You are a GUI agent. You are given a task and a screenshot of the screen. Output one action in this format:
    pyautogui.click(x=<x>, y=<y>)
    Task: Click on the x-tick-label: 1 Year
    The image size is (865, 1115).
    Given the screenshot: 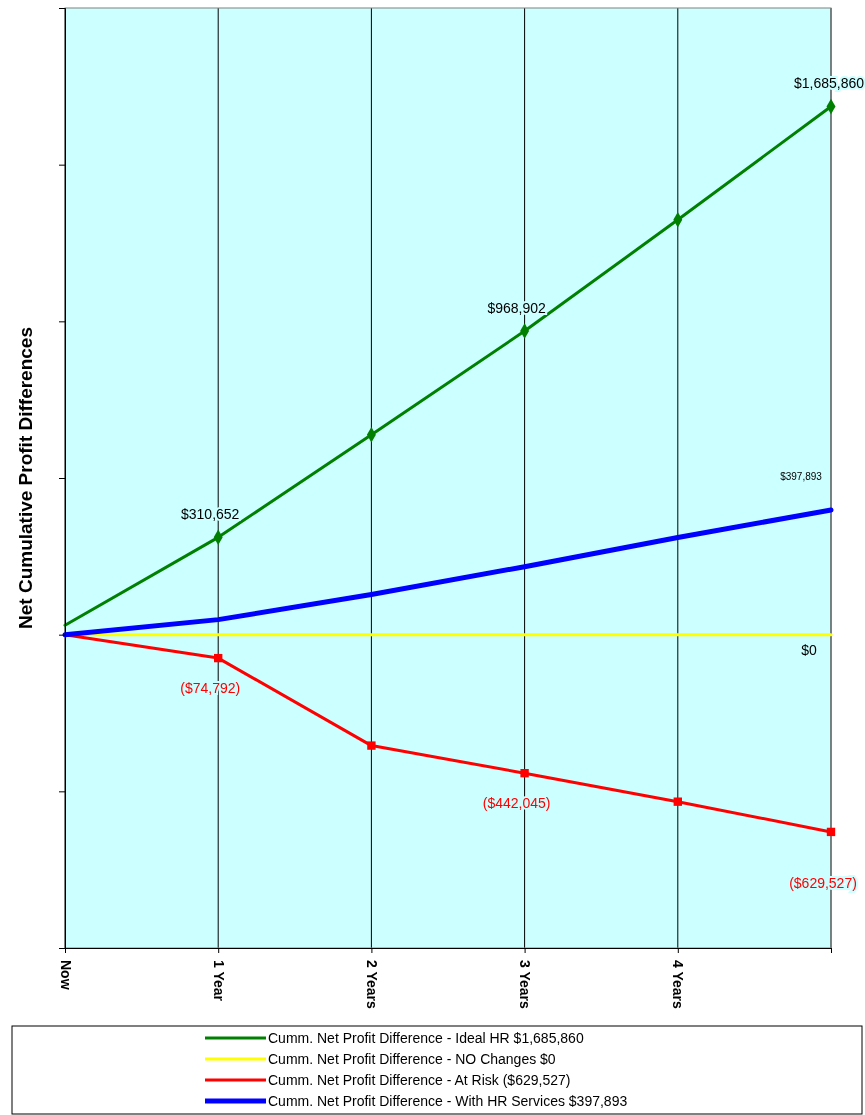 What is the action you would take?
    pyautogui.click(x=218, y=981)
    